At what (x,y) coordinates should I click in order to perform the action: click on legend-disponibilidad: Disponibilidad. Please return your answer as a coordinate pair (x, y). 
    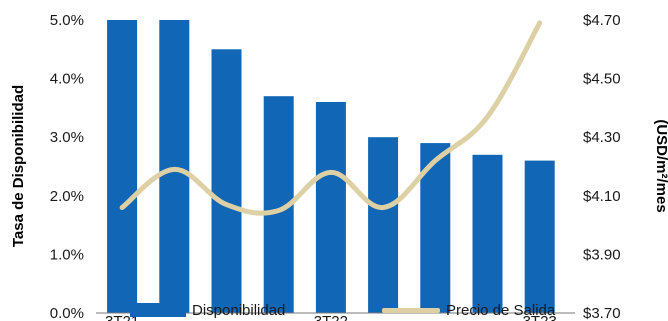
    Looking at the image, I should click on (207, 310).